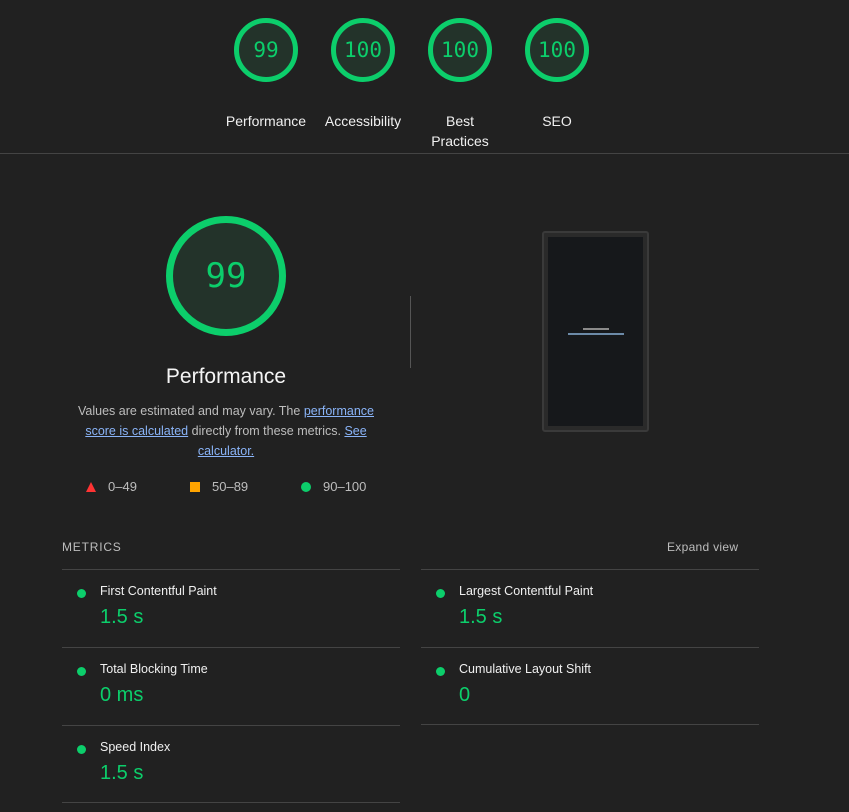  What do you see at coordinates (191, 411) in the screenshot?
I see `desc-text: Values are estimated and may vary. The` at bounding box center [191, 411].